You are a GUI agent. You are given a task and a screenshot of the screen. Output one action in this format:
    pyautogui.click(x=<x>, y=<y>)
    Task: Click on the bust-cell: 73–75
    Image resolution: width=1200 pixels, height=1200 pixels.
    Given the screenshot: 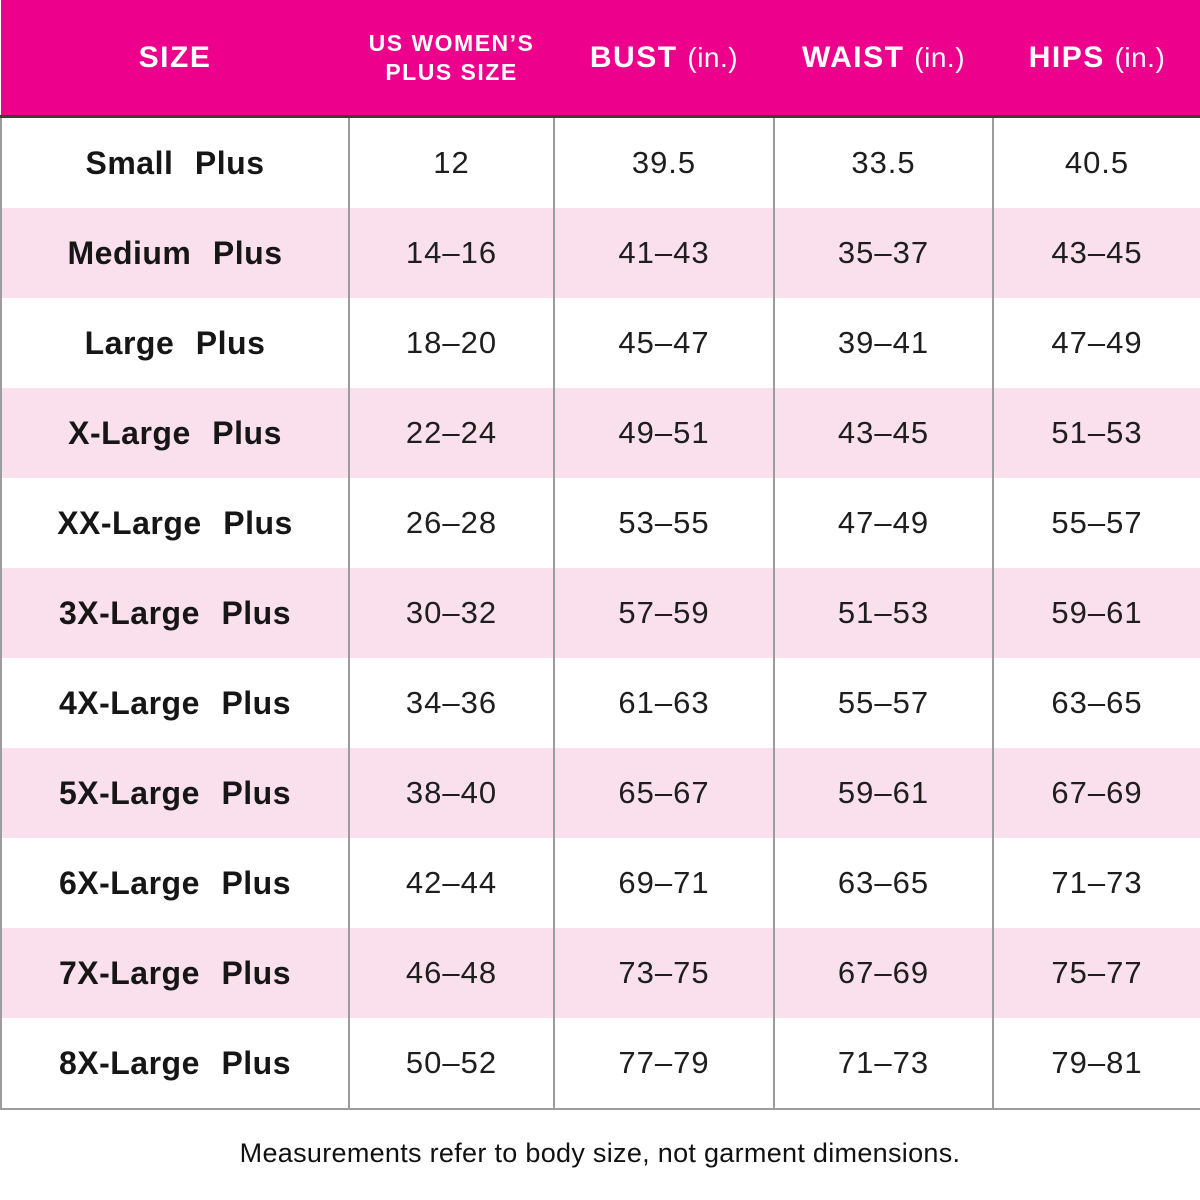 What is the action you would take?
    pyautogui.click(x=663, y=973)
    